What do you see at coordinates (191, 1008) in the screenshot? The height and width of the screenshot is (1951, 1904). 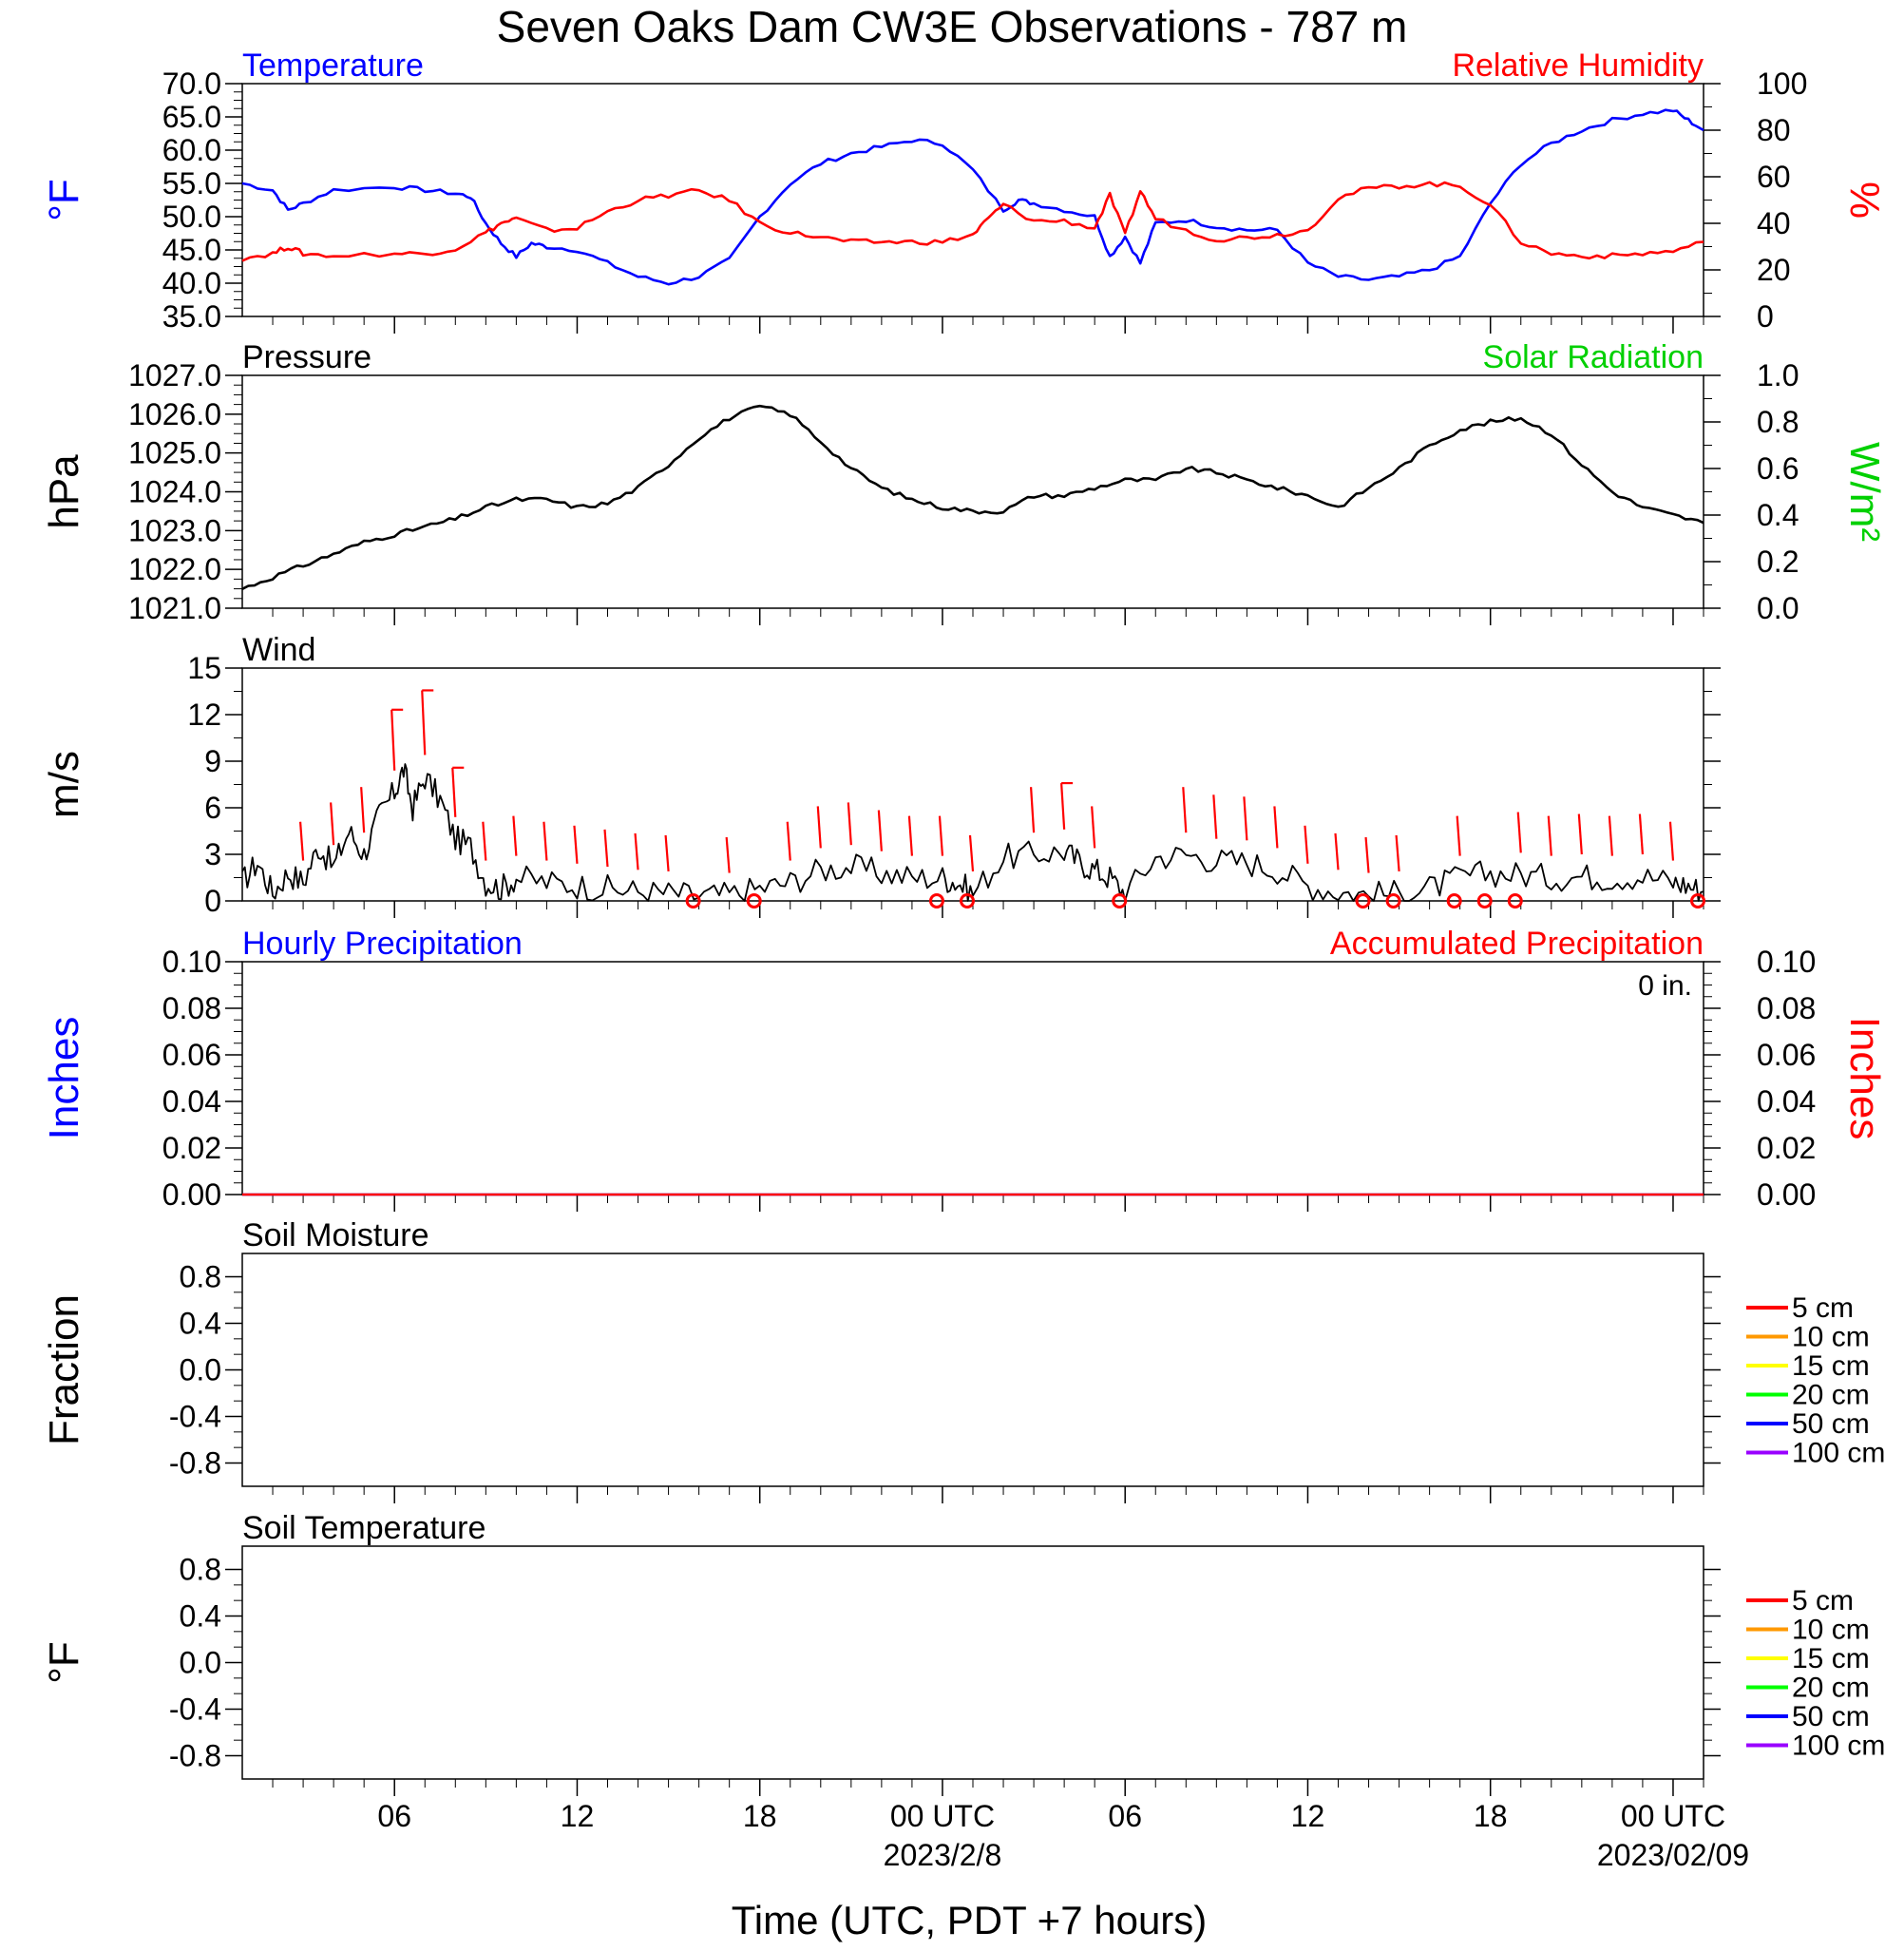 I see `y-tick-label: 0.08` at bounding box center [191, 1008].